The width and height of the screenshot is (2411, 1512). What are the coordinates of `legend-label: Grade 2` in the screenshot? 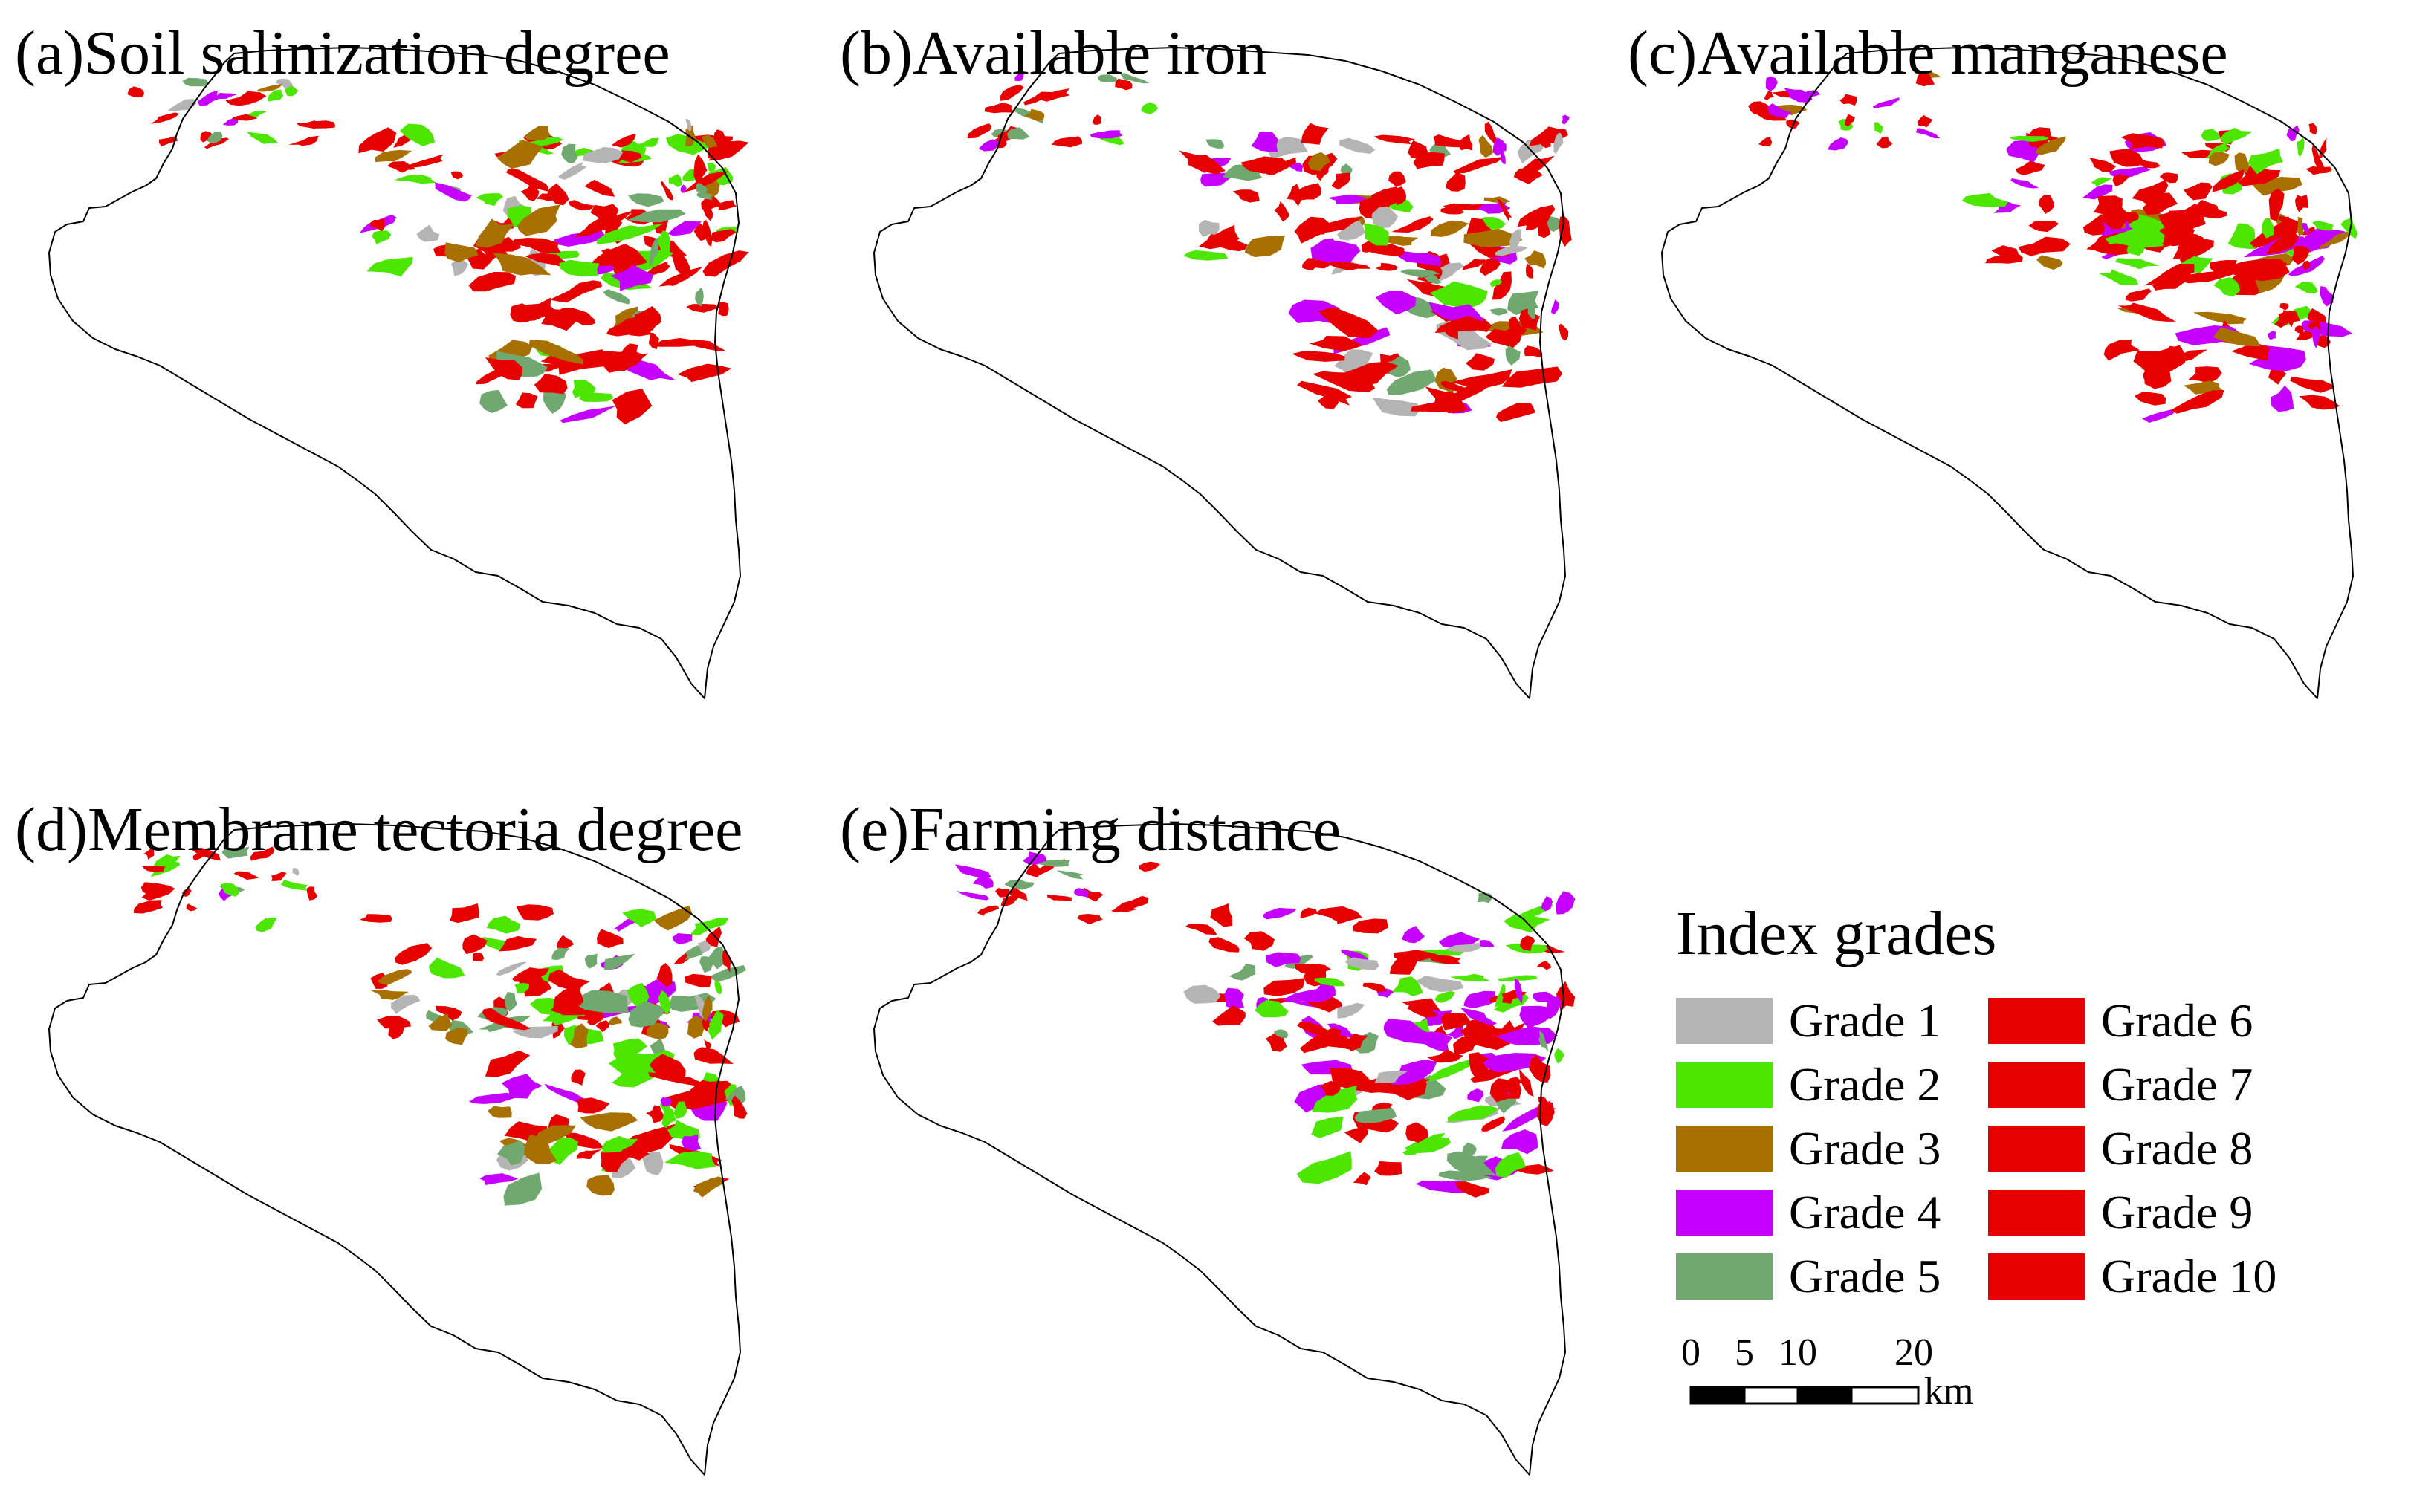 It's located at (1865, 1084).